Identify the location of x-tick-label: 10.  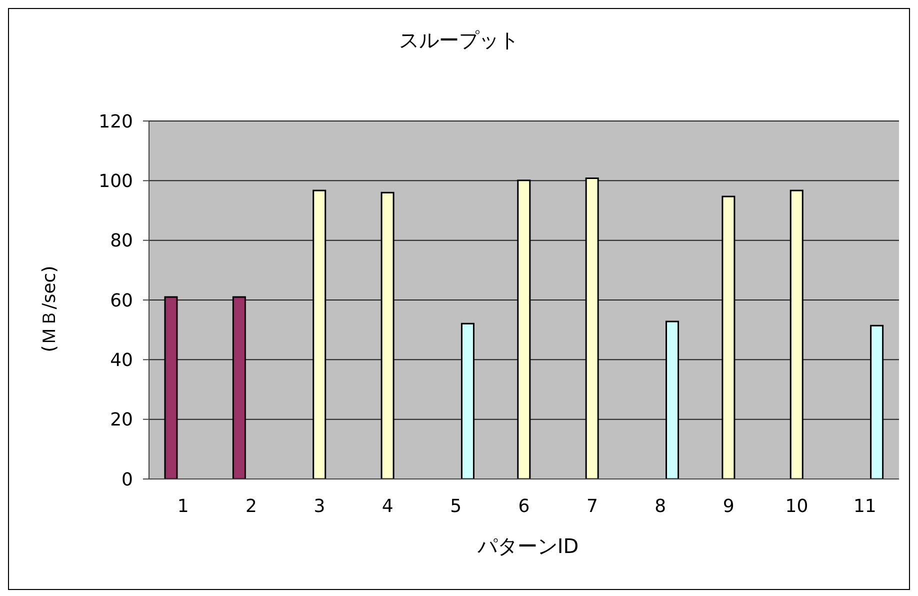
(796, 506).